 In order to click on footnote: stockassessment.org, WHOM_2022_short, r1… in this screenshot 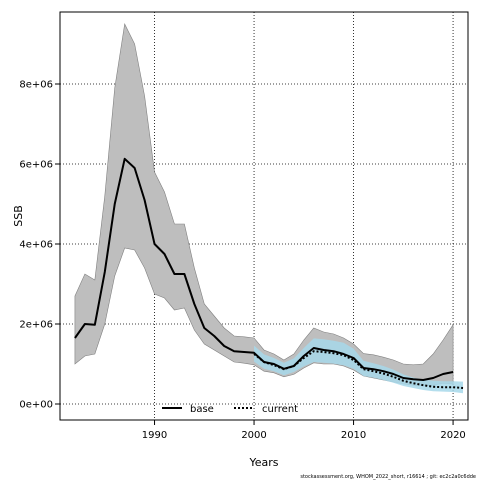, I will do `click(388, 477)`.